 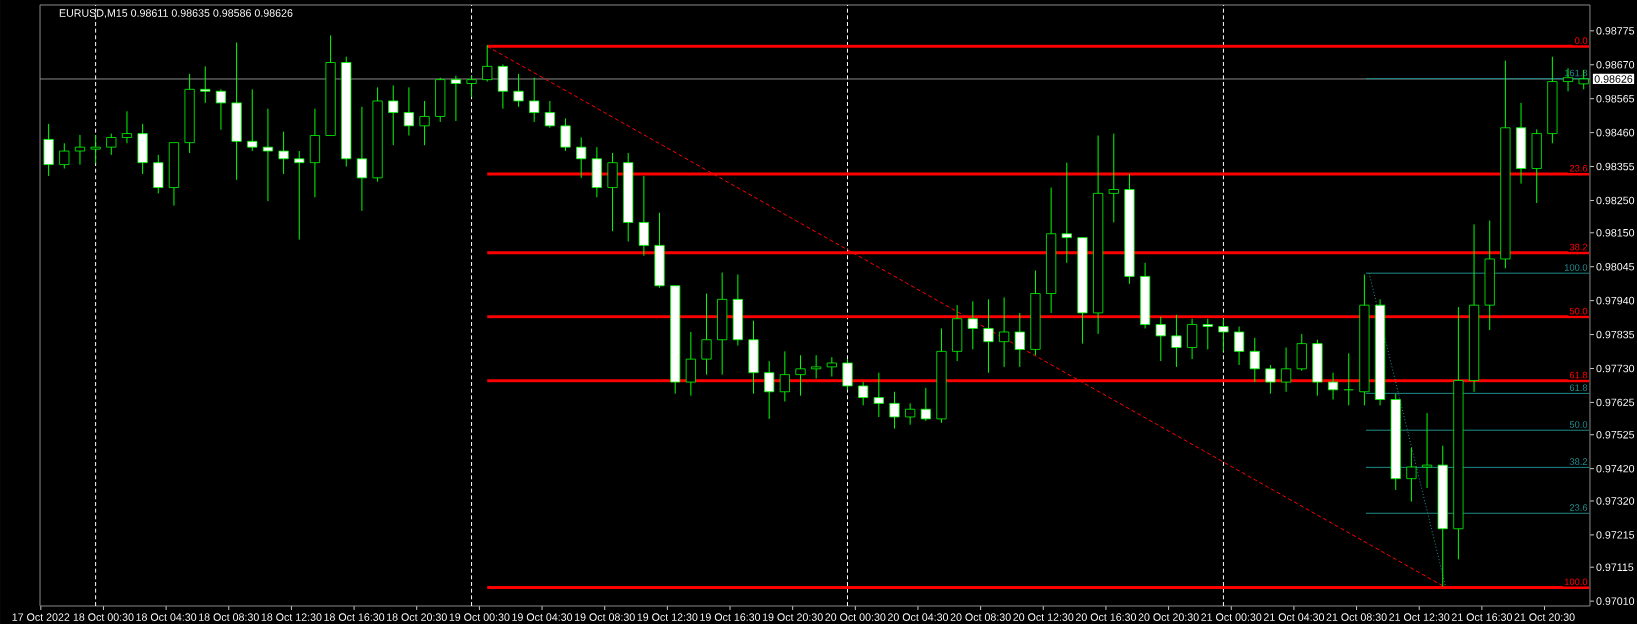 What do you see at coordinates (1615, 468) in the screenshot?
I see `y-tick-label: 0.97420` at bounding box center [1615, 468].